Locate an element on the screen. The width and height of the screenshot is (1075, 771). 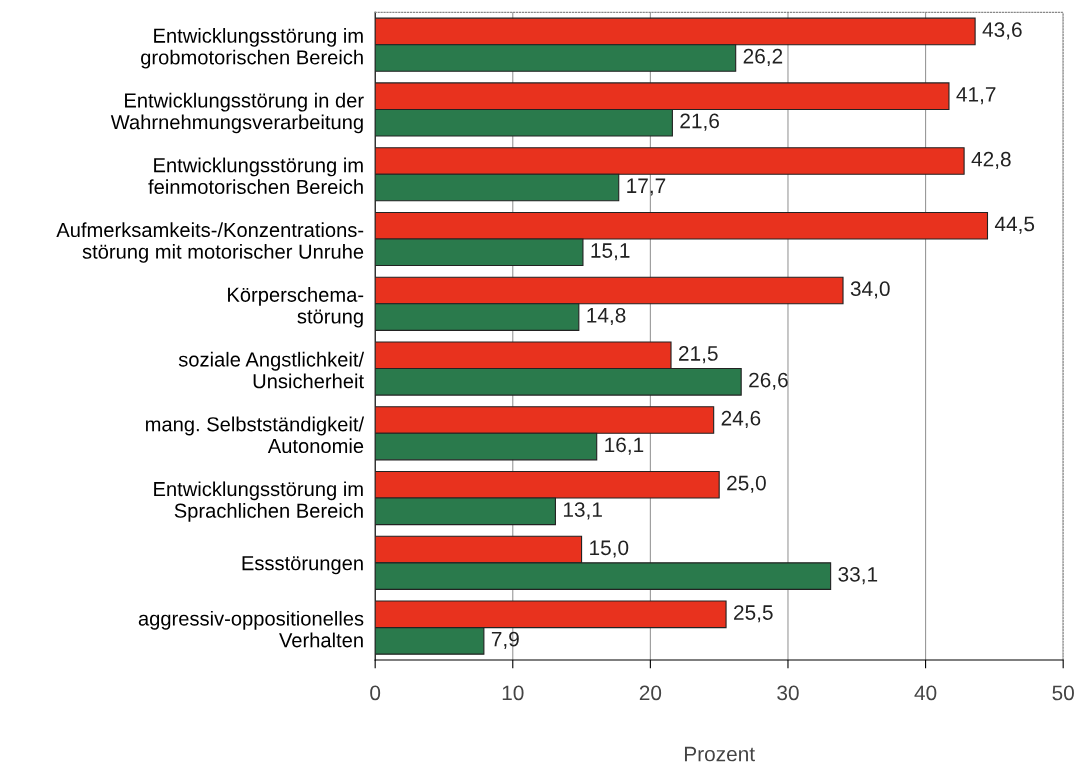
data-label: 17,7 is located at coordinates (646, 187).